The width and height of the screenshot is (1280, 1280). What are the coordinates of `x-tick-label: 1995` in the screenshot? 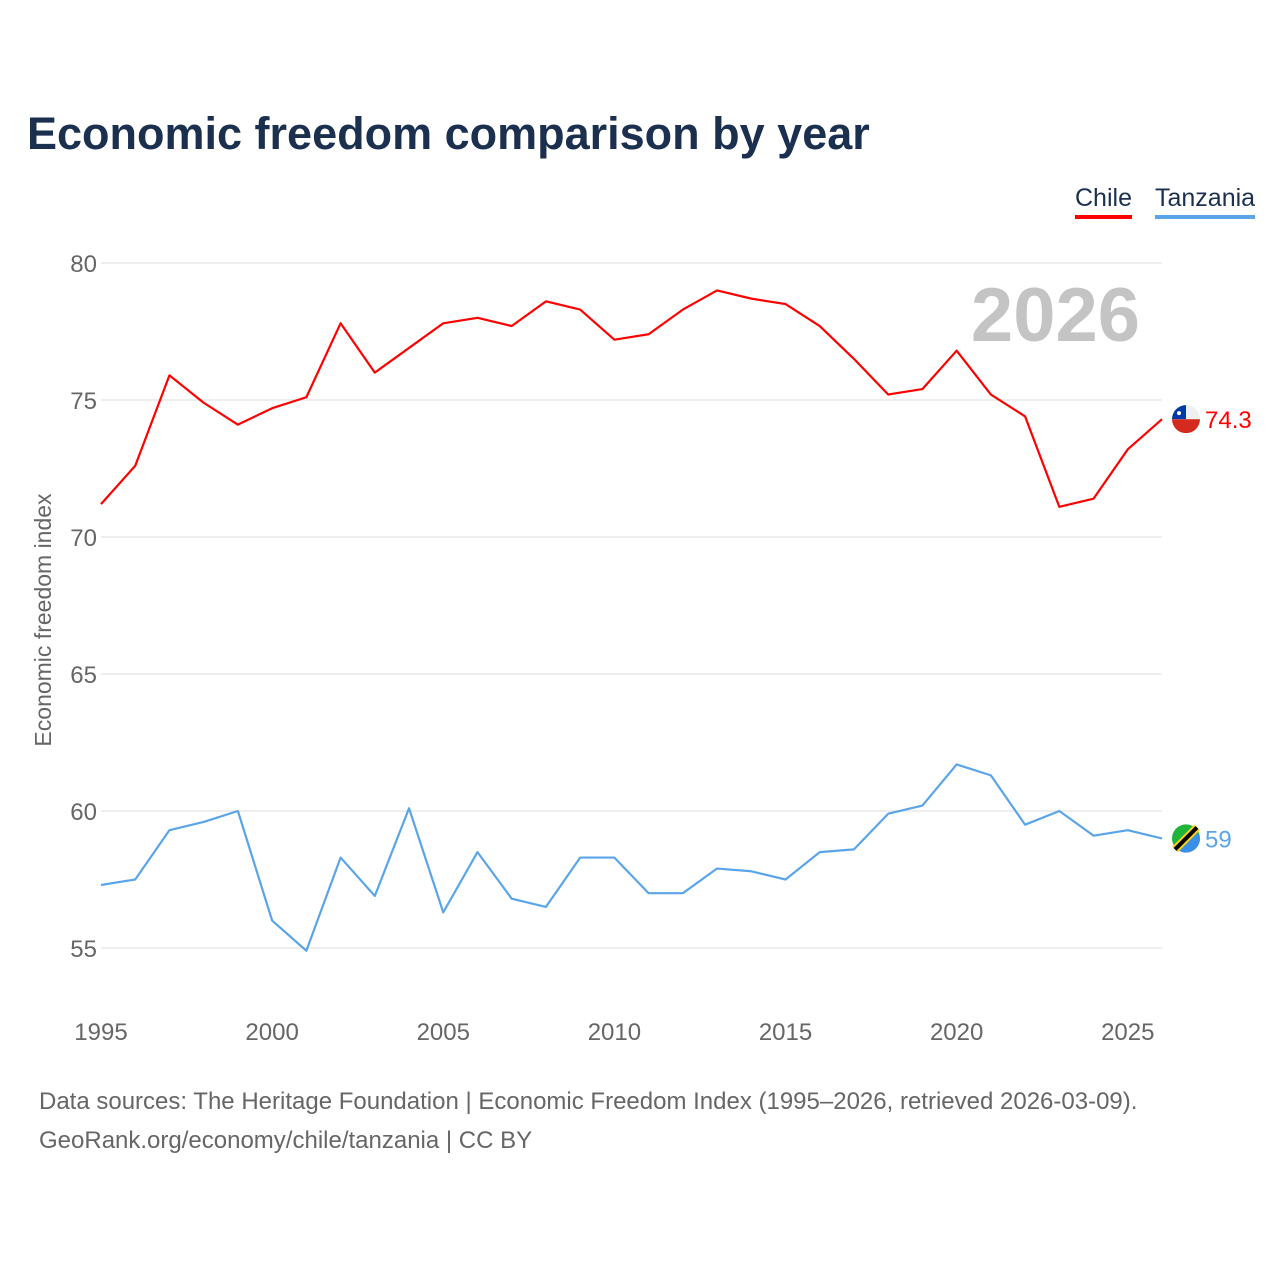 It's located at (100, 1032).